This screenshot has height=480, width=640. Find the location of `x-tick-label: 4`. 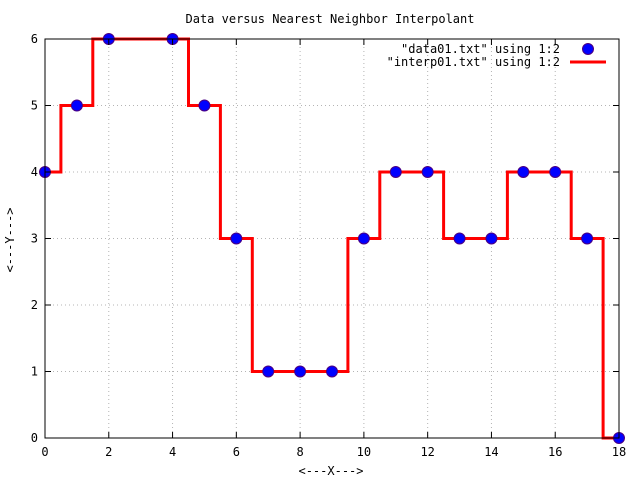

x-tick-label: 4 is located at coordinates (172, 452).